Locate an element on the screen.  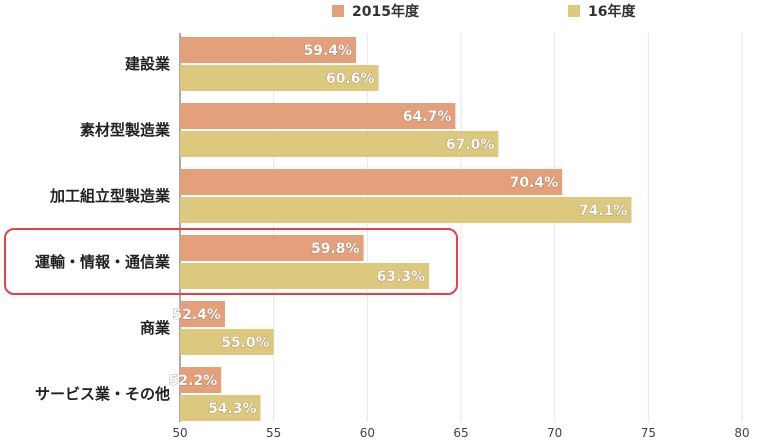
legend-swatch-2015 is located at coordinates (338, 11).